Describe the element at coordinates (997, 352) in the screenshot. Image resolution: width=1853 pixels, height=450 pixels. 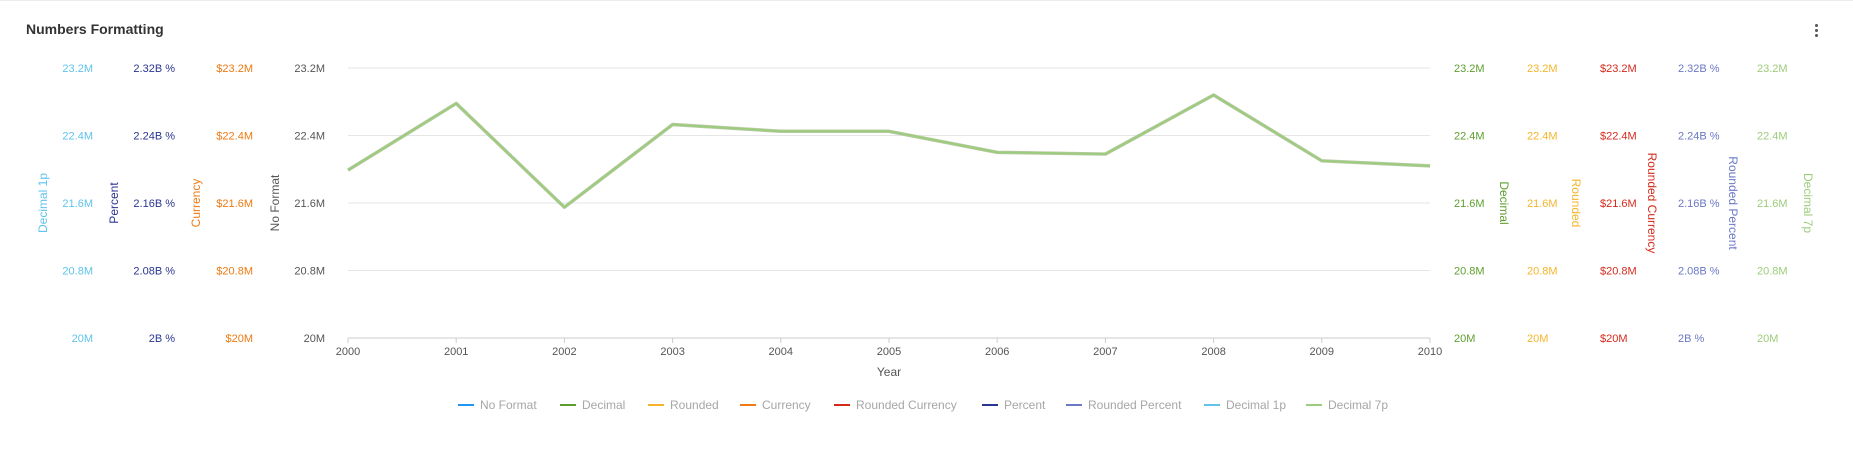
I see `x-tick-label: 2006` at that location.